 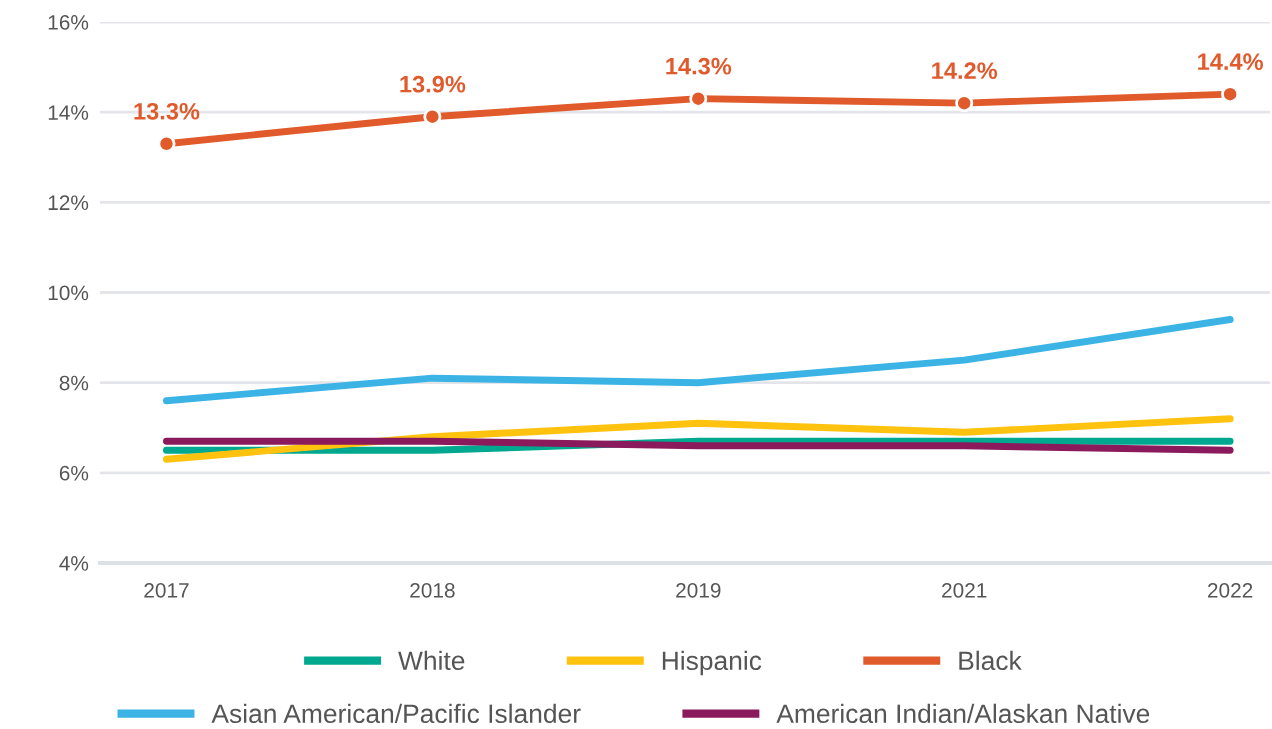 I want to click on x-tick-label: 2022, so click(x=1230, y=590).